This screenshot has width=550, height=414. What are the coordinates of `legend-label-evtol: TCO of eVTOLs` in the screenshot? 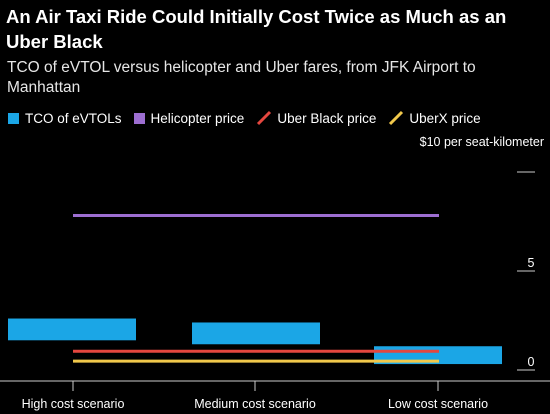 It's located at (73, 118).